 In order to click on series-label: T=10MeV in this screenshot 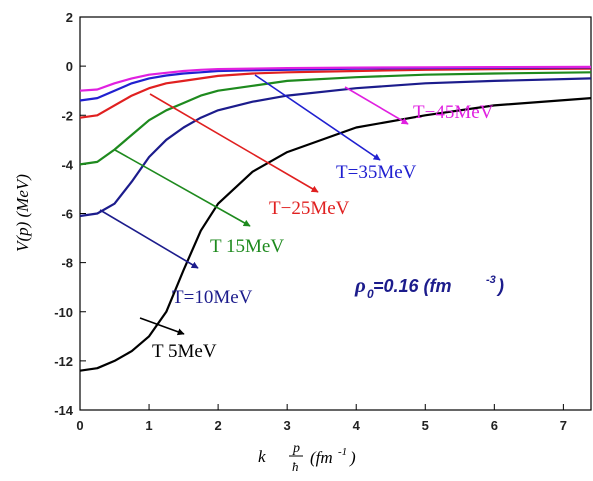, I will do `click(212, 297)`.